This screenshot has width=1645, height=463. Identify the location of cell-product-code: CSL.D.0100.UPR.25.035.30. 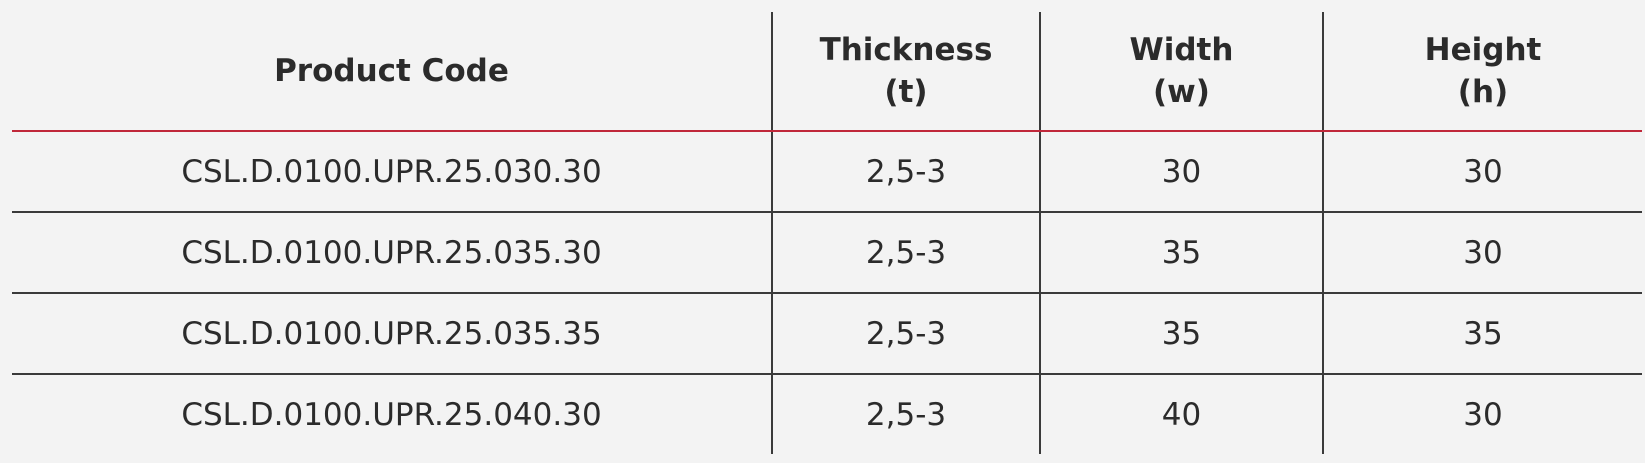
(392, 253).